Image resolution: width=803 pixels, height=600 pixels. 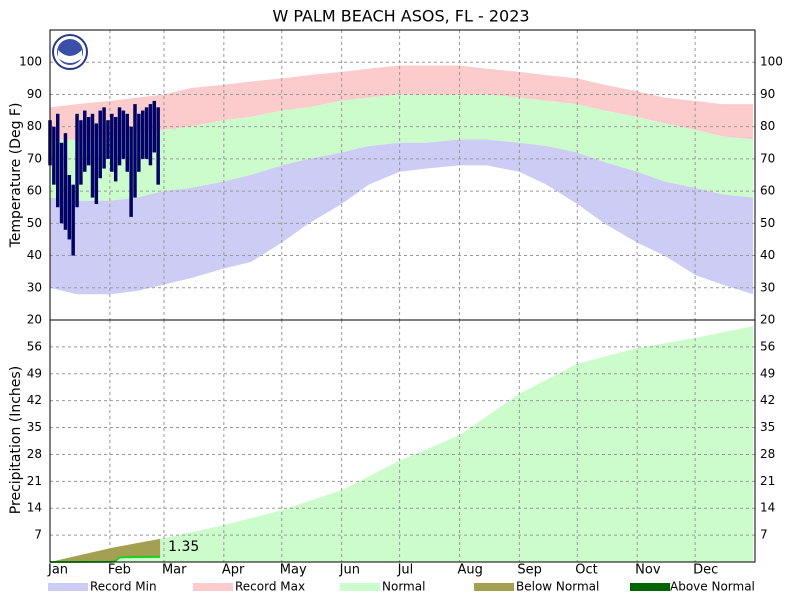 What do you see at coordinates (16, 176) in the screenshot?
I see `y-axis-label: Temperature (Deg F)` at bounding box center [16, 176].